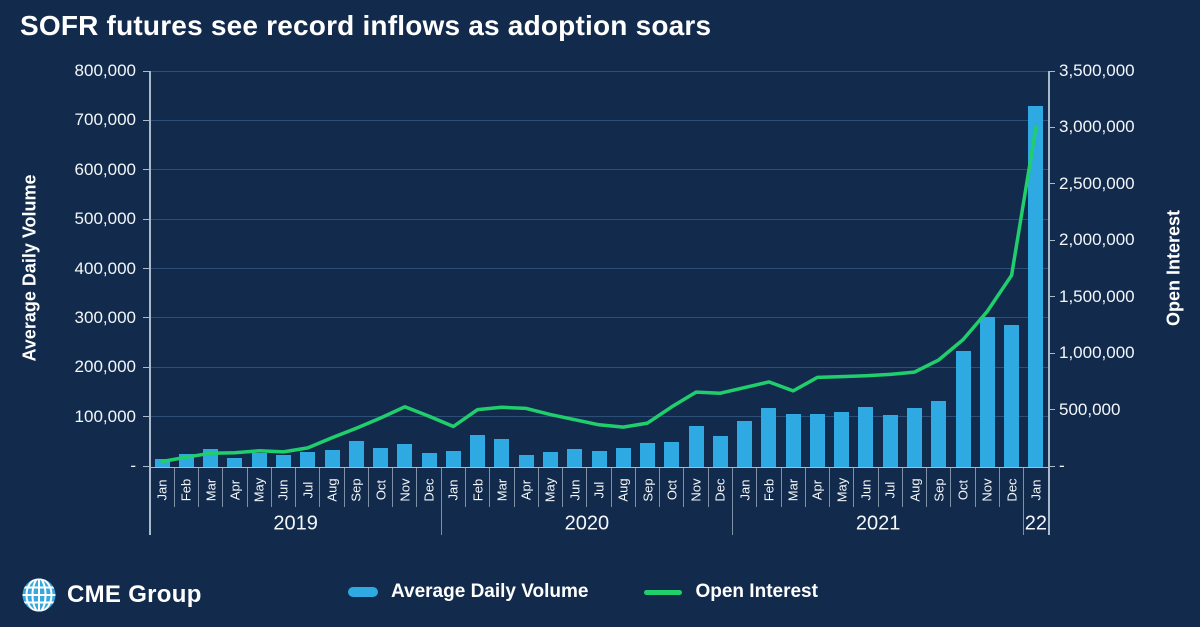 The height and width of the screenshot is (627, 1200). Describe the element at coordinates (587, 523) in the screenshot. I see `year-label-2020: 2020` at that location.